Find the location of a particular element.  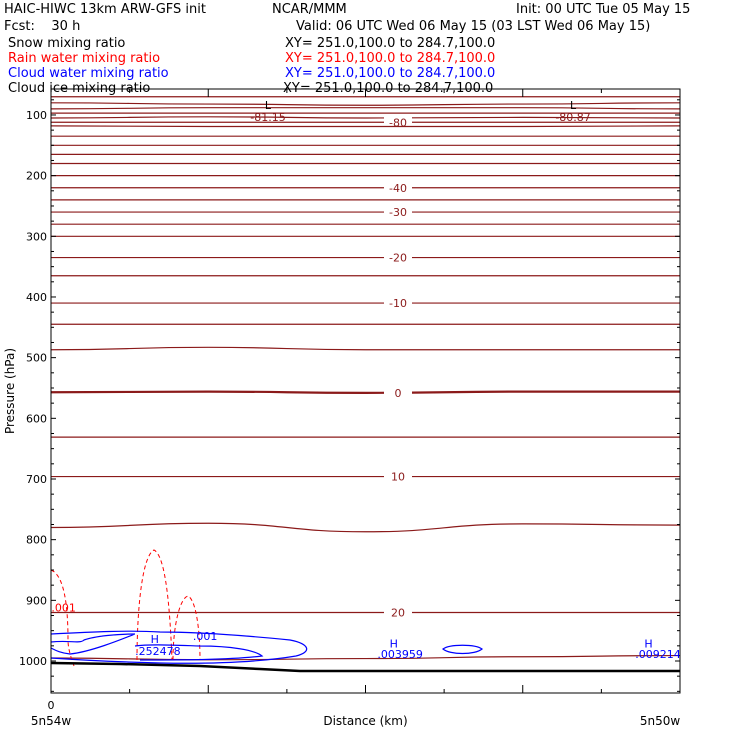

contour-annotation: .003959 is located at coordinates (400, 654).